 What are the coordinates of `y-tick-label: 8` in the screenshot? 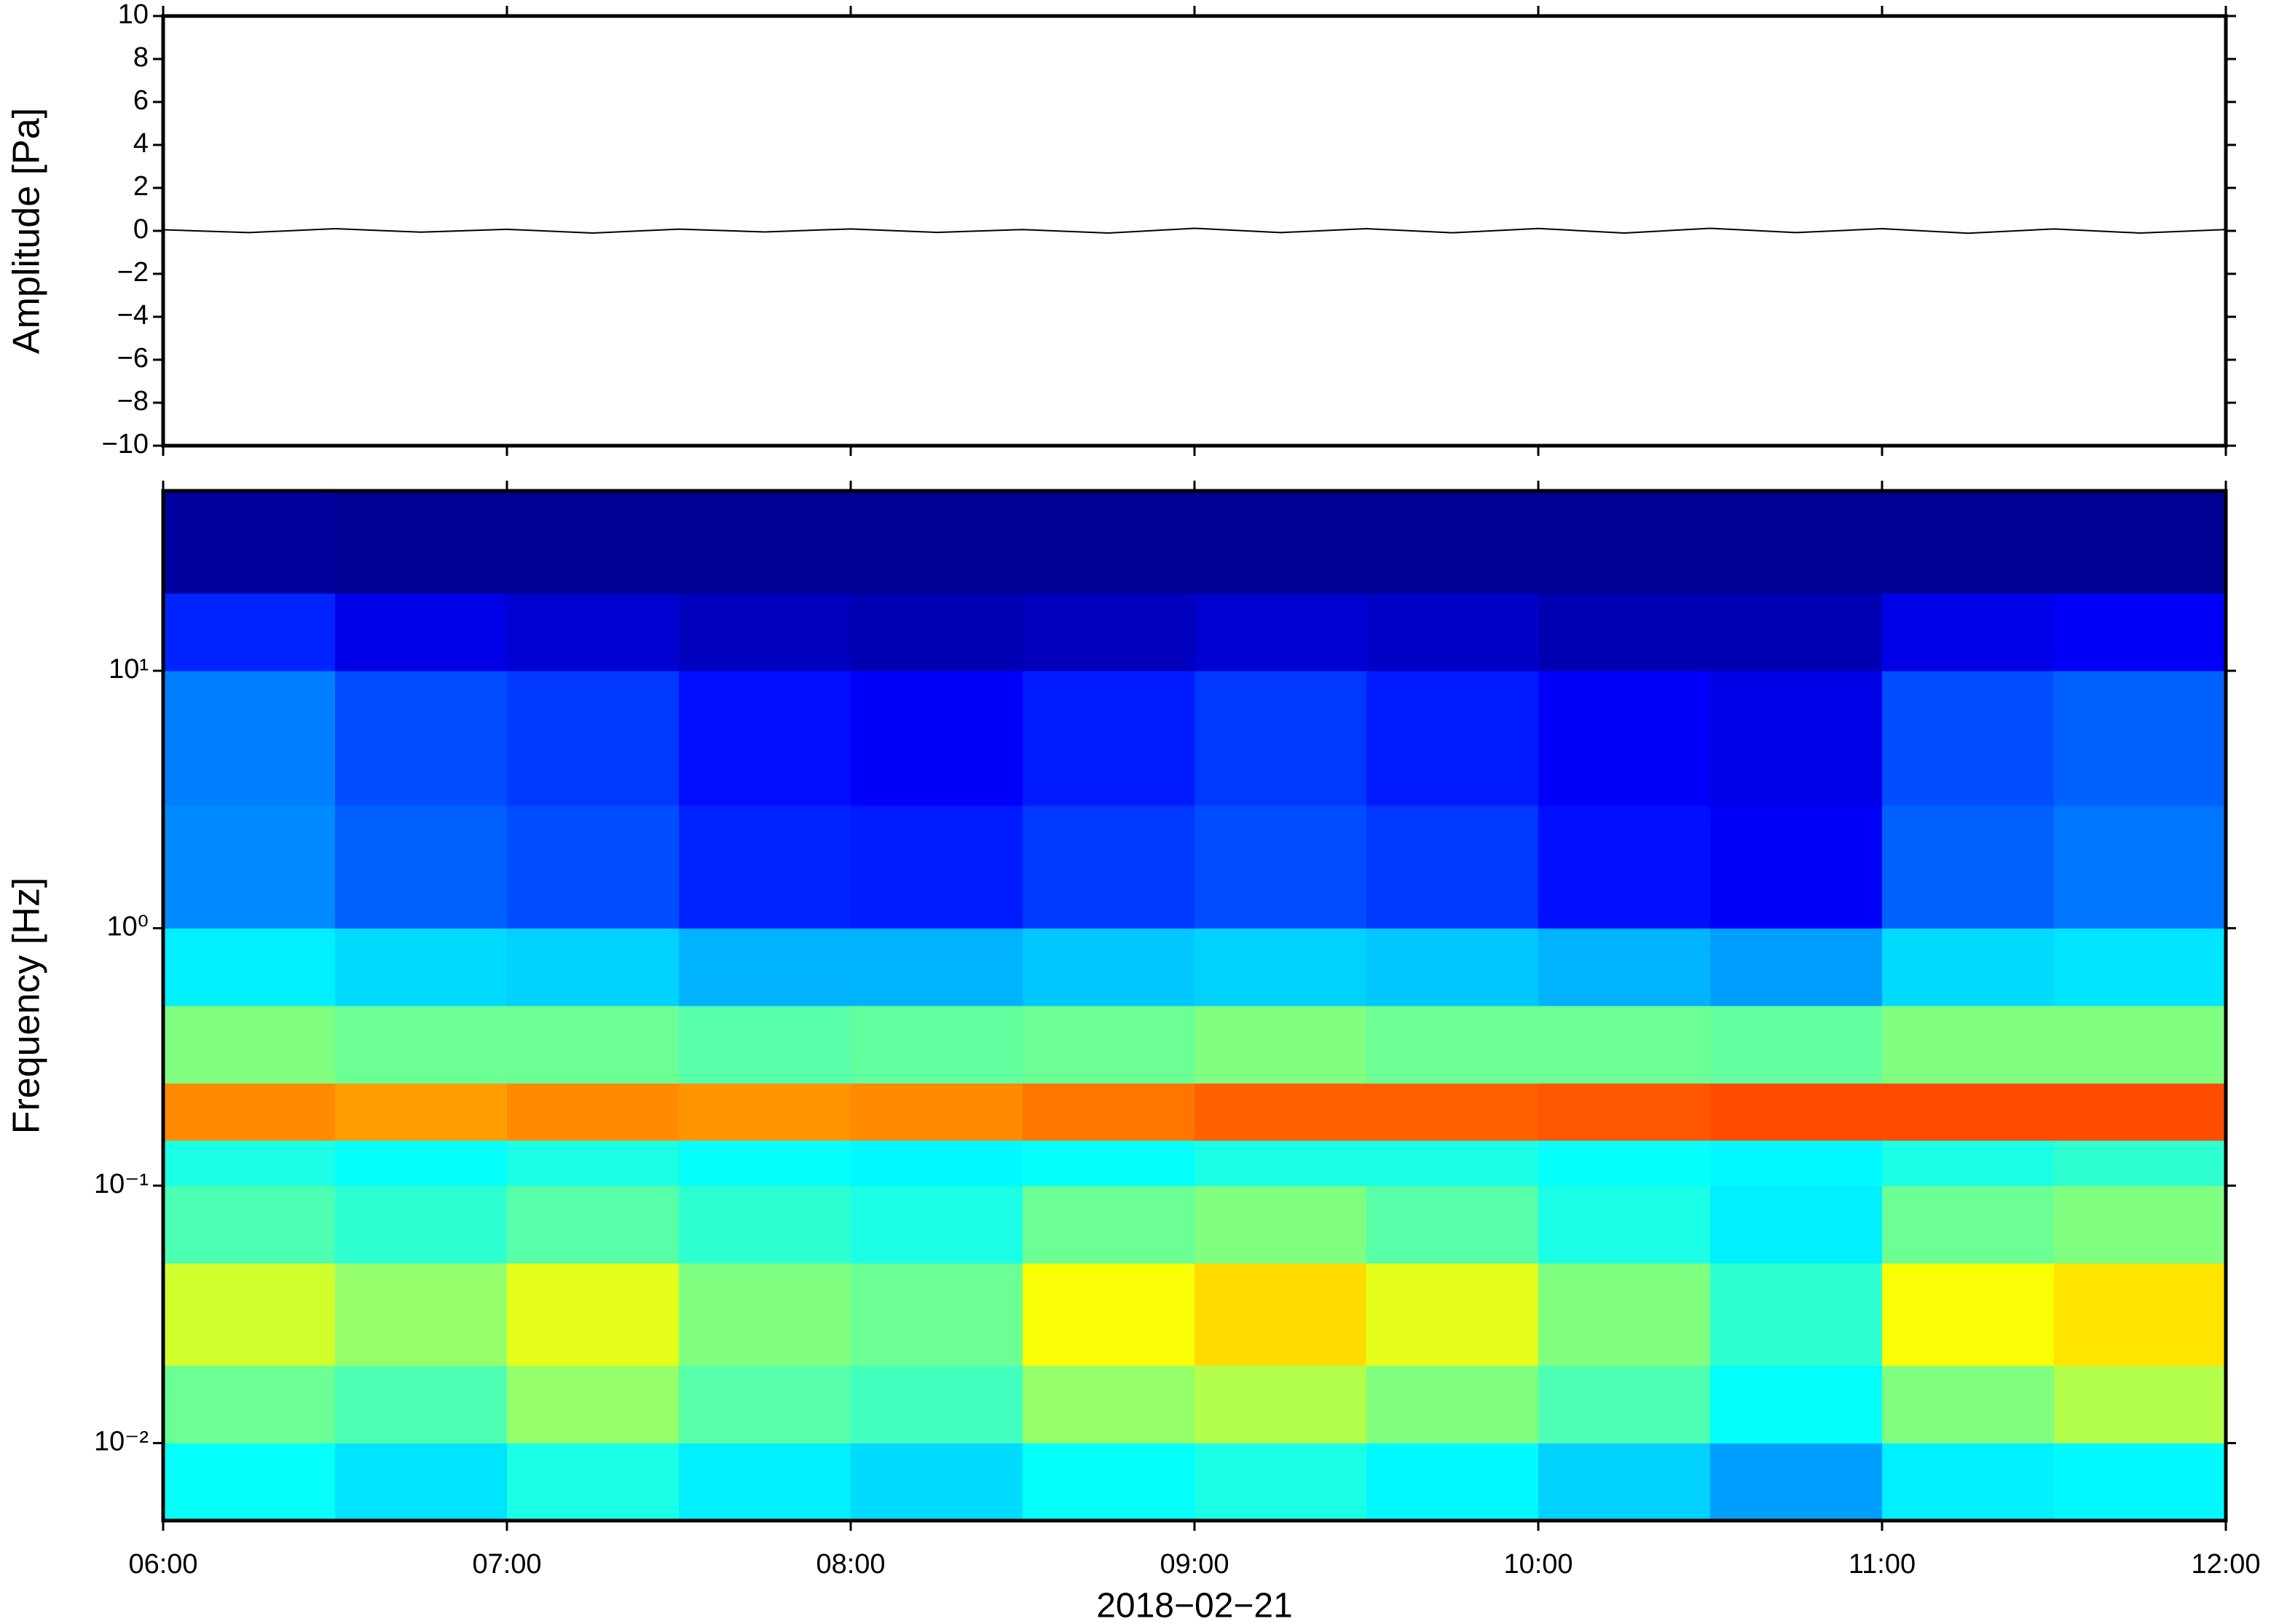 It's located at (141, 57).